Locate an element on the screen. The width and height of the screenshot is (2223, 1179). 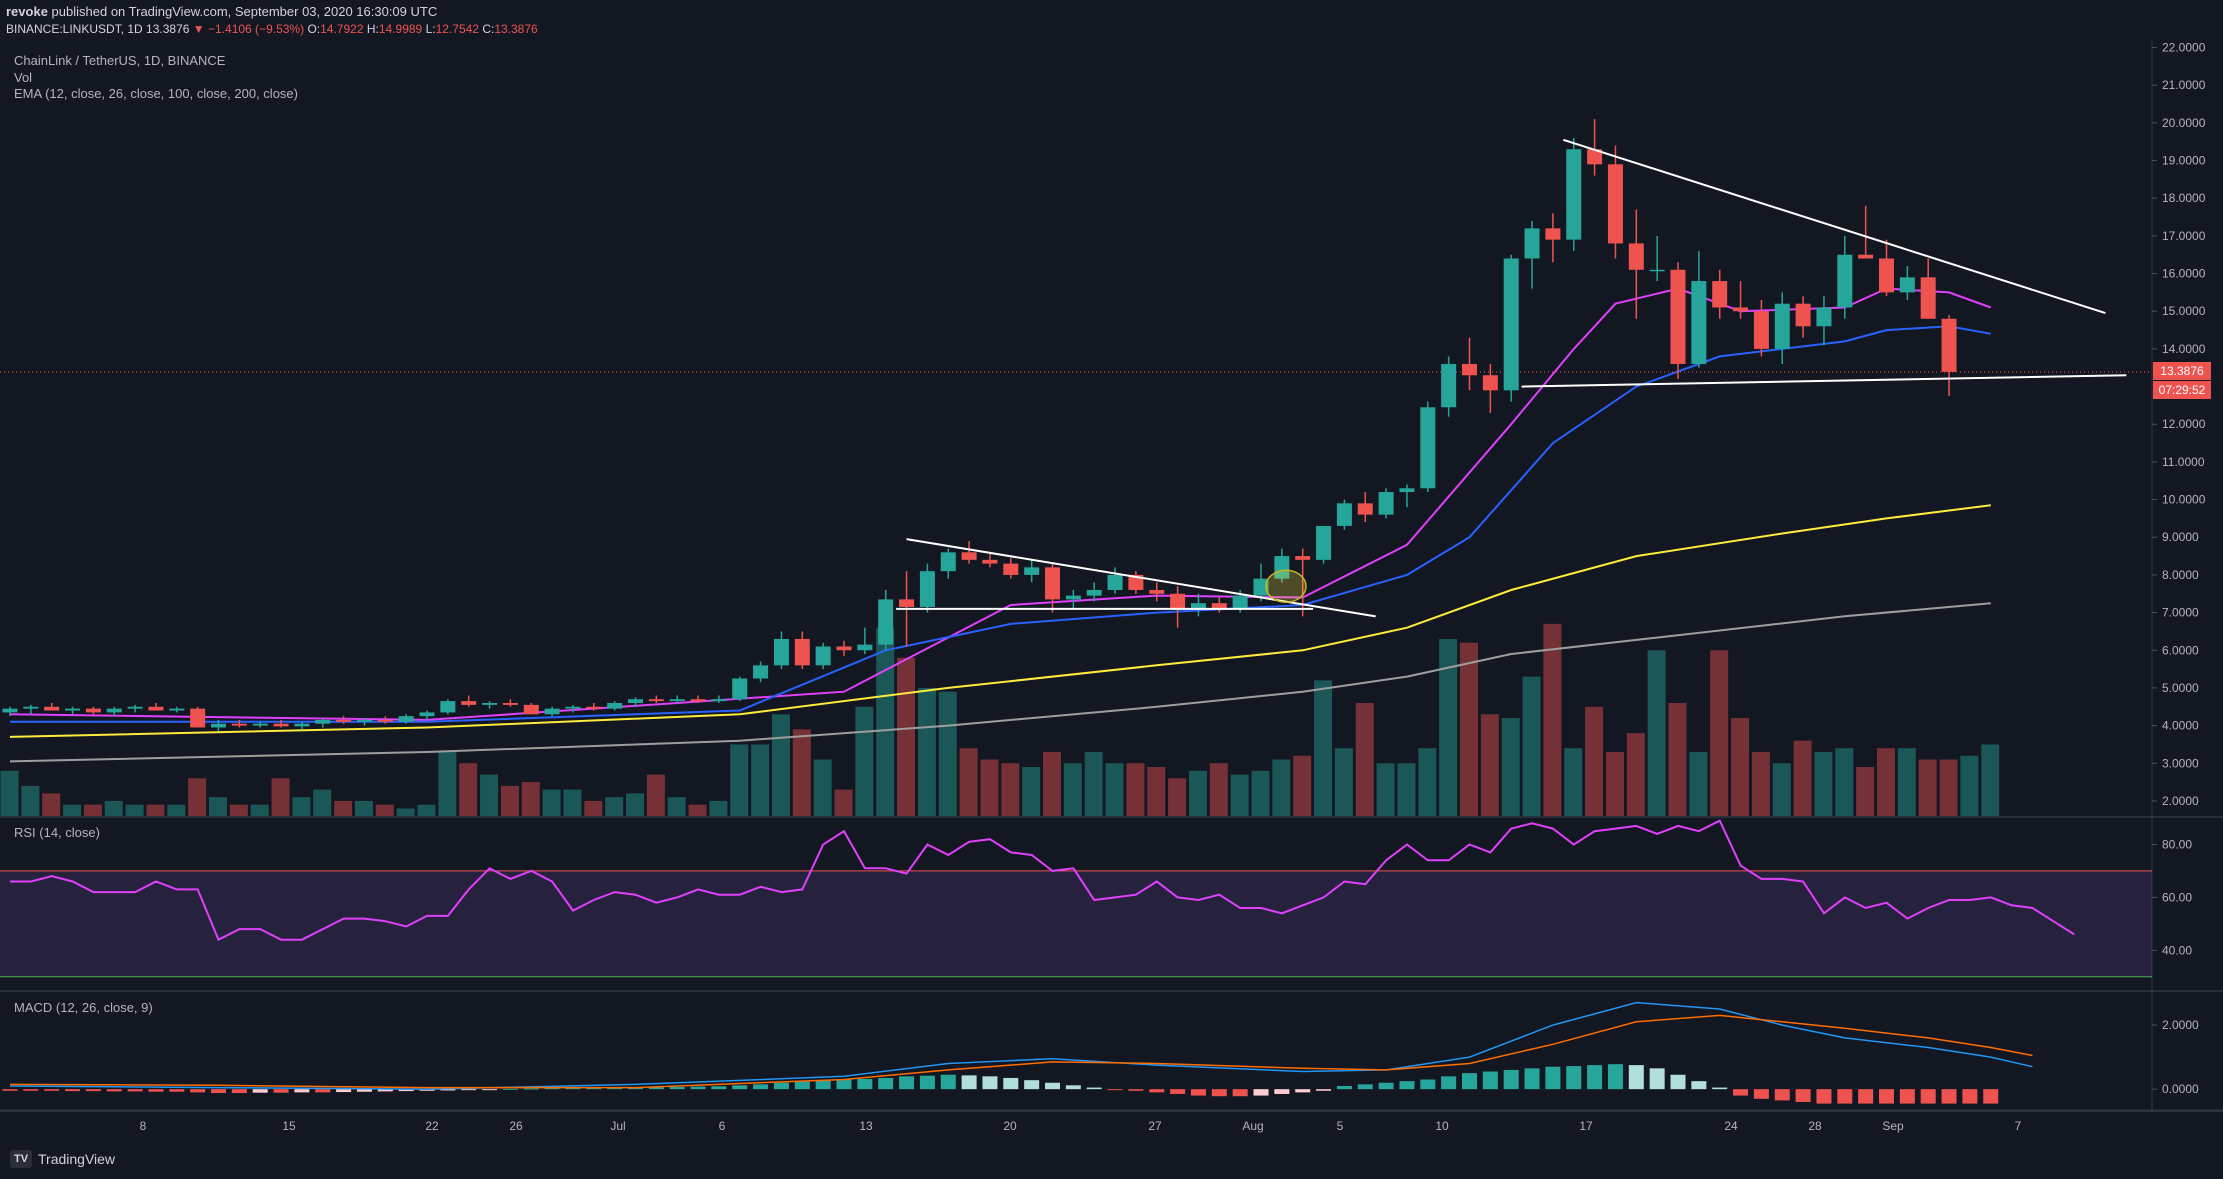
time-tick-label: 28 is located at coordinates (1815, 1126).